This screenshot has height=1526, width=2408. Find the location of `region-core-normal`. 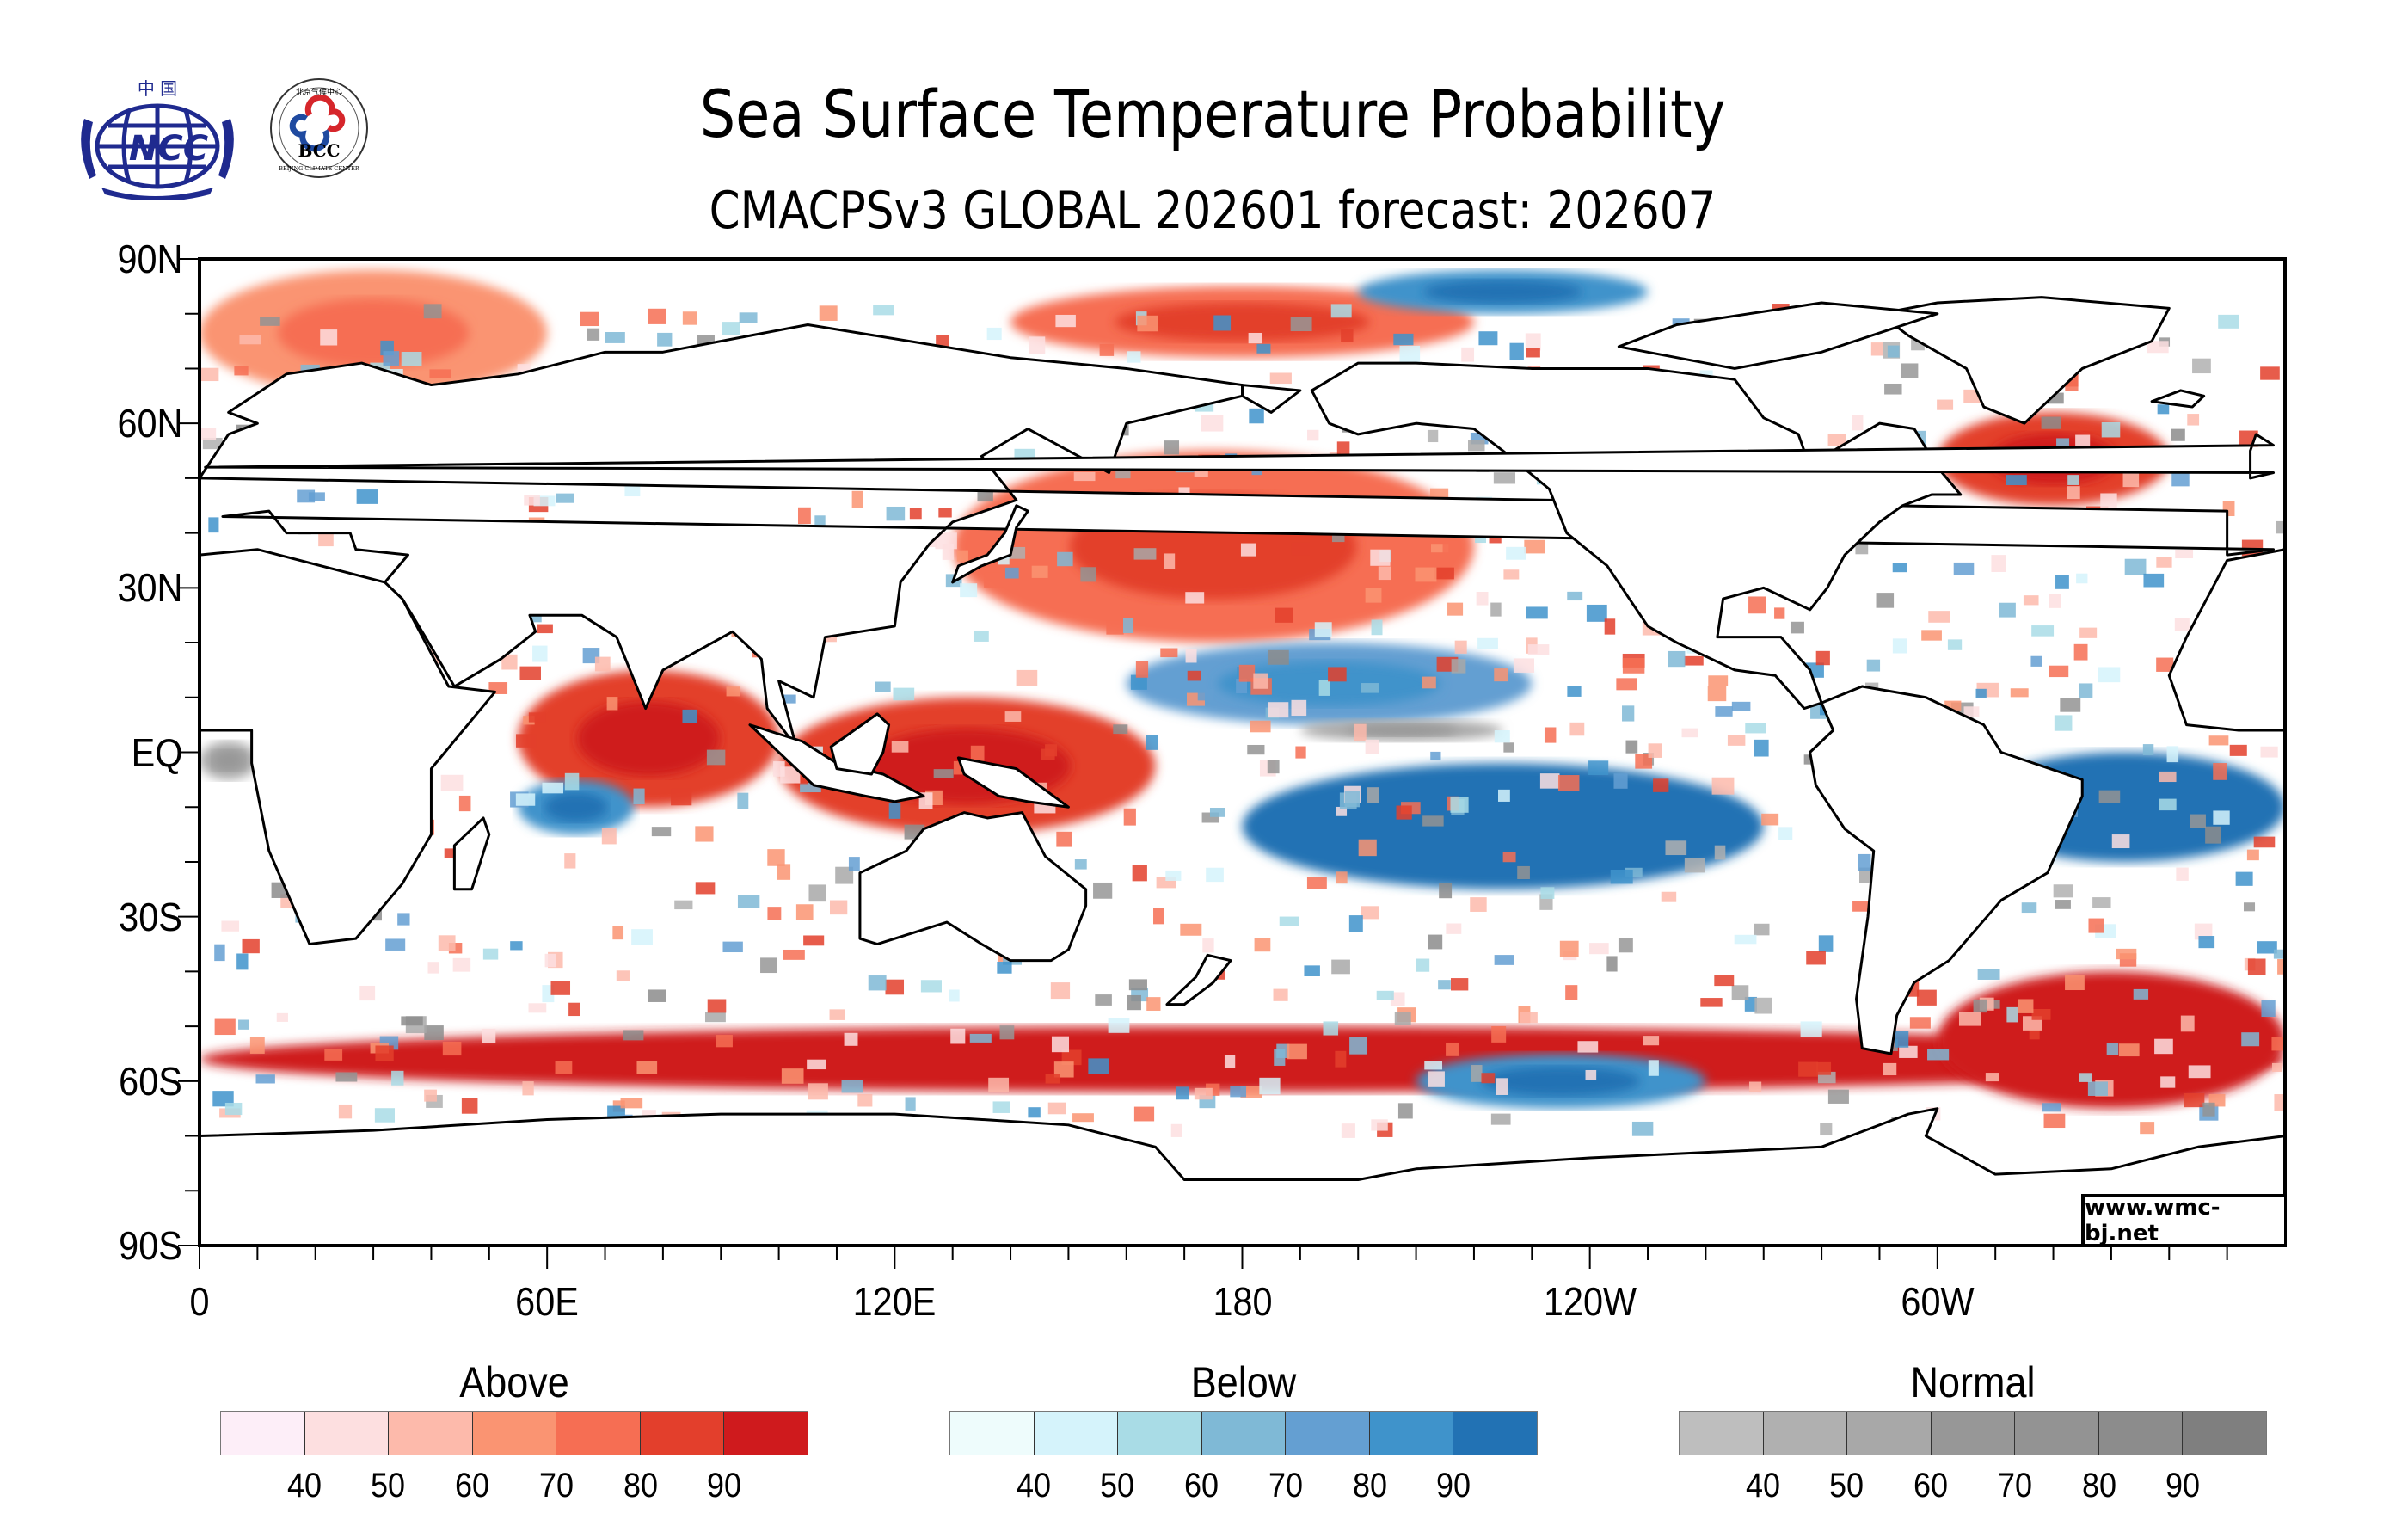

region-core-normal is located at coordinates (1401, 730).